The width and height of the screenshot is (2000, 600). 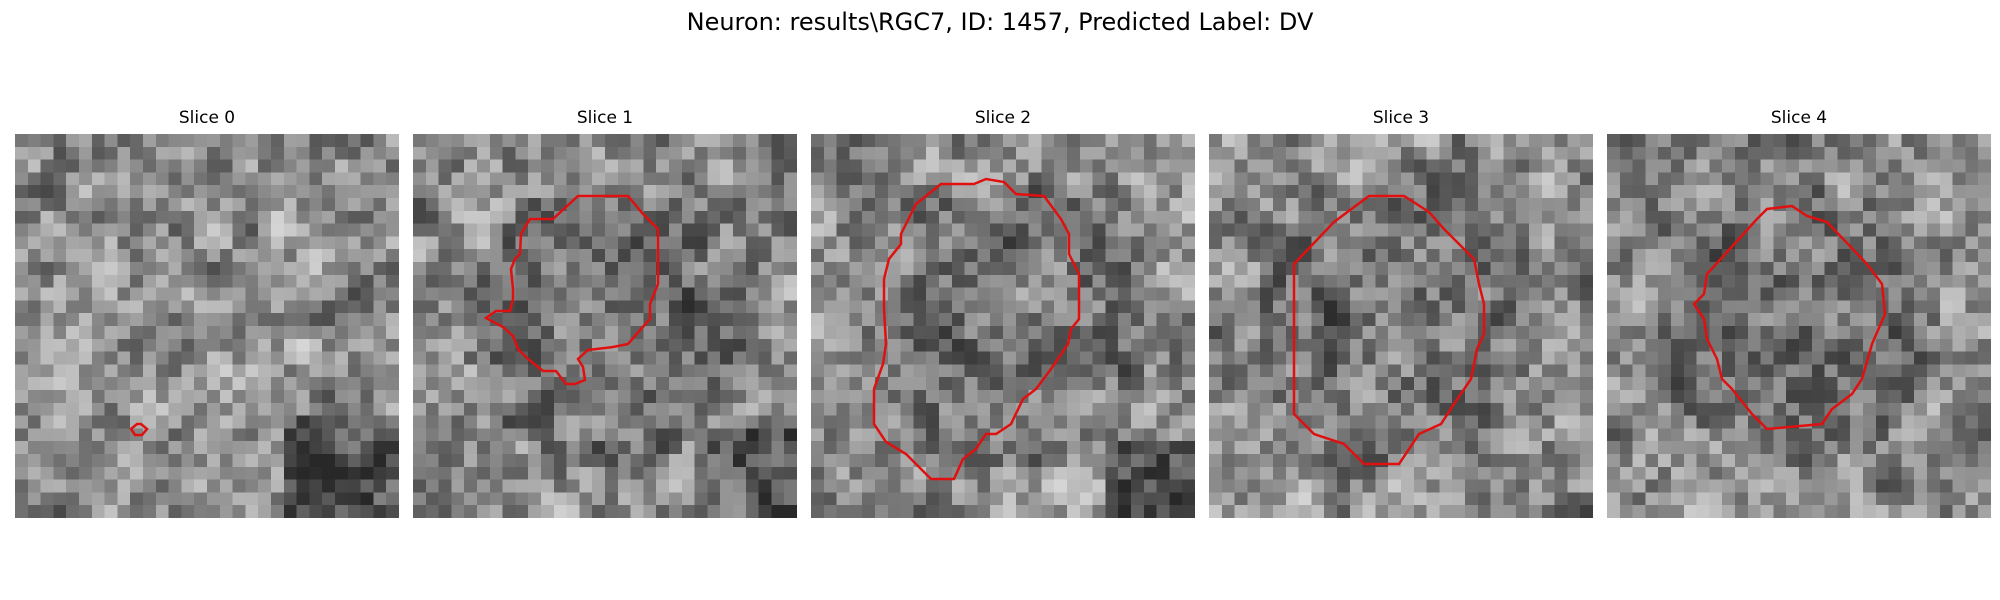 I want to click on slice-title-4: Slice 4, so click(x=1799, y=118).